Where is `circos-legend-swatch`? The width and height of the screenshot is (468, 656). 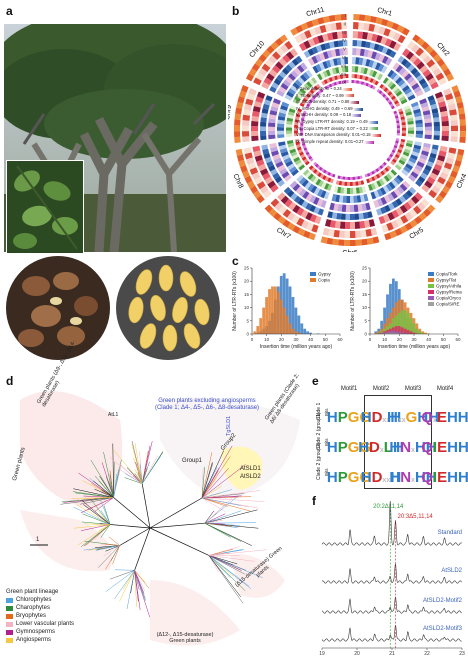
circos-legend-swatch is located at coordinates (348, 96).